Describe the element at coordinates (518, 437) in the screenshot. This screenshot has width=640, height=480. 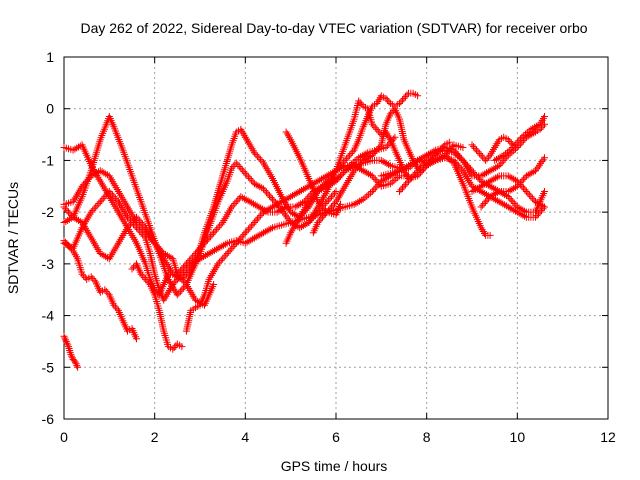
I see `x-tick-label: 10` at that location.